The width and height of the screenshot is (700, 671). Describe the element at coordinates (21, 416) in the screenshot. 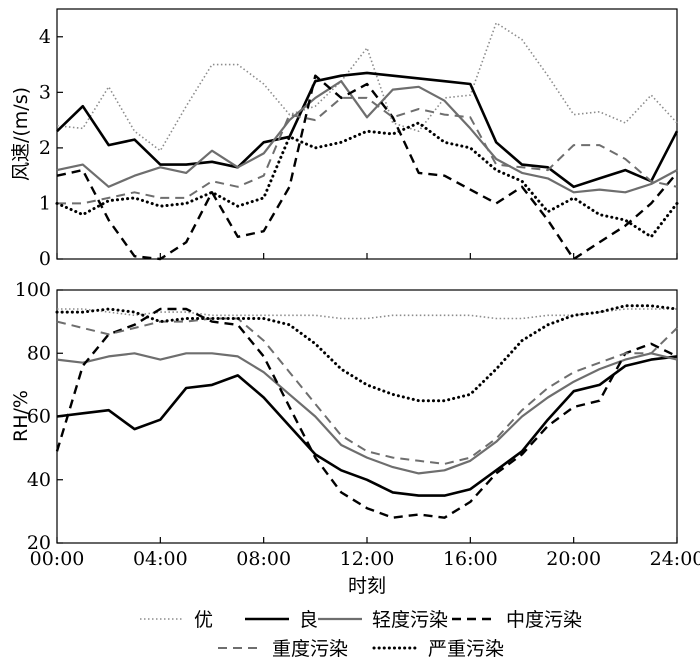

I see `bottom-y-axis-label: RH/%` at that location.